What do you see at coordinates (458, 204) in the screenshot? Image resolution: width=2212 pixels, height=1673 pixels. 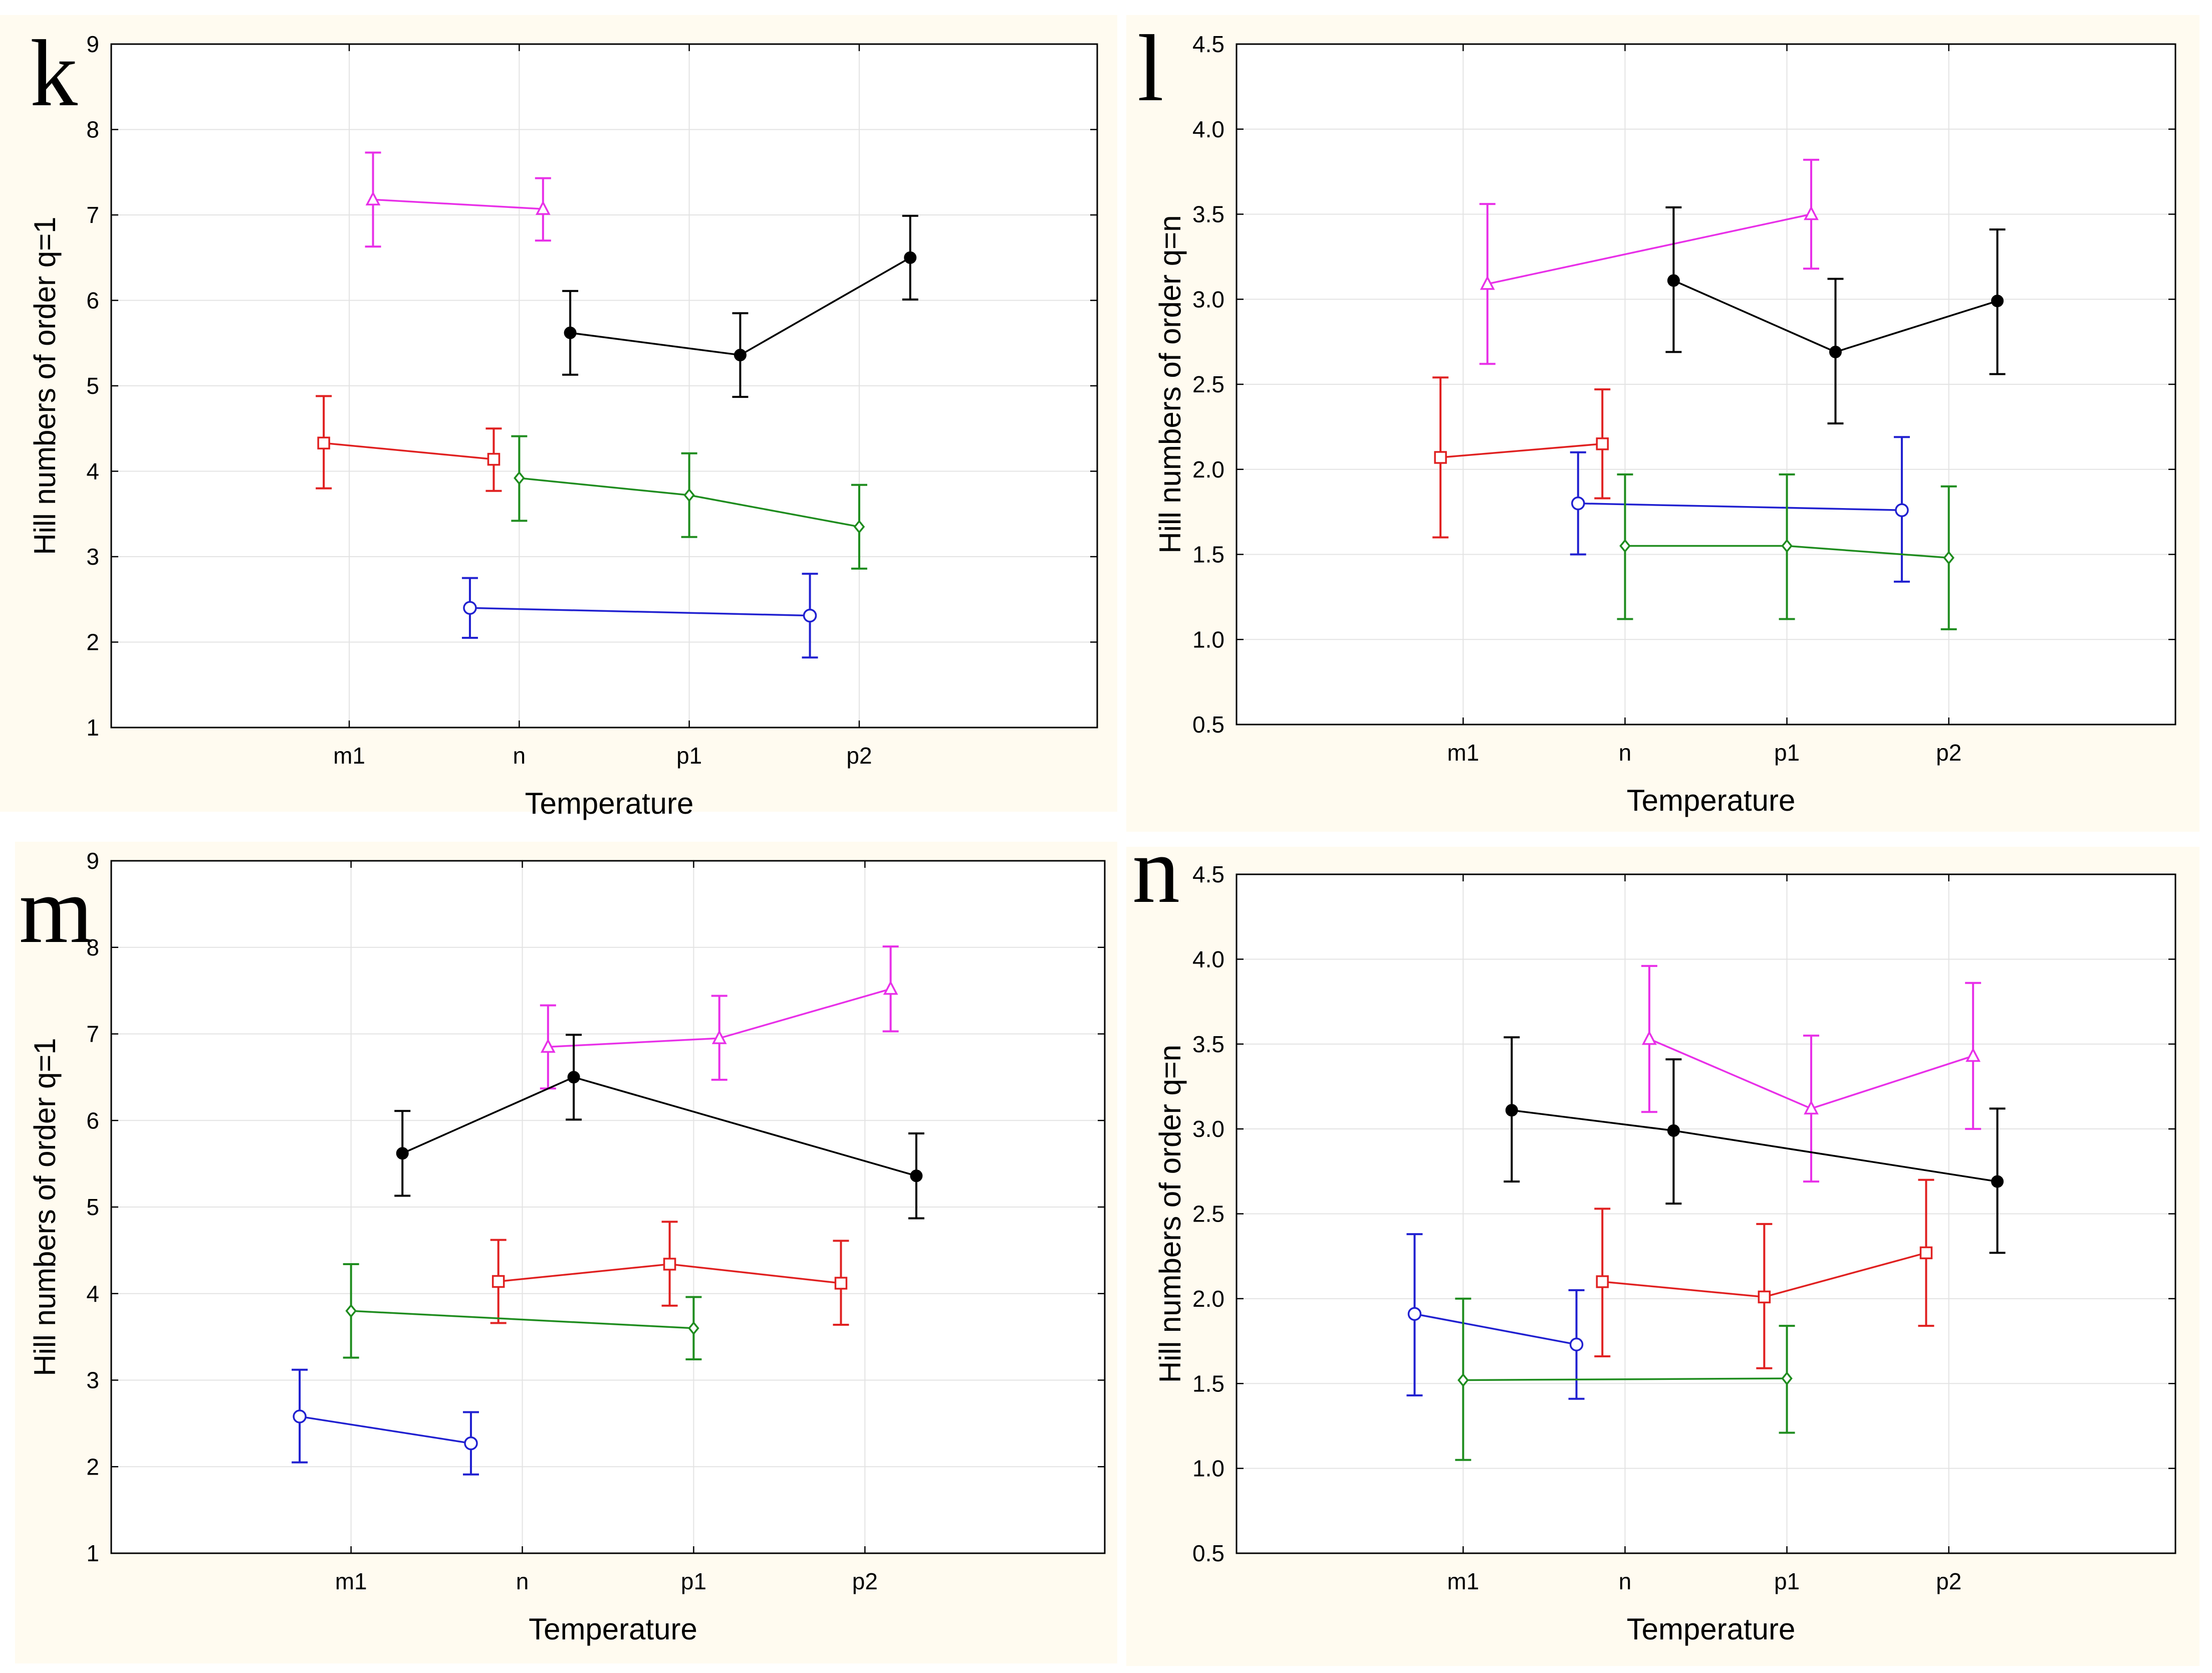 I see `series-line-magenta` at bounding box center [458, 204].